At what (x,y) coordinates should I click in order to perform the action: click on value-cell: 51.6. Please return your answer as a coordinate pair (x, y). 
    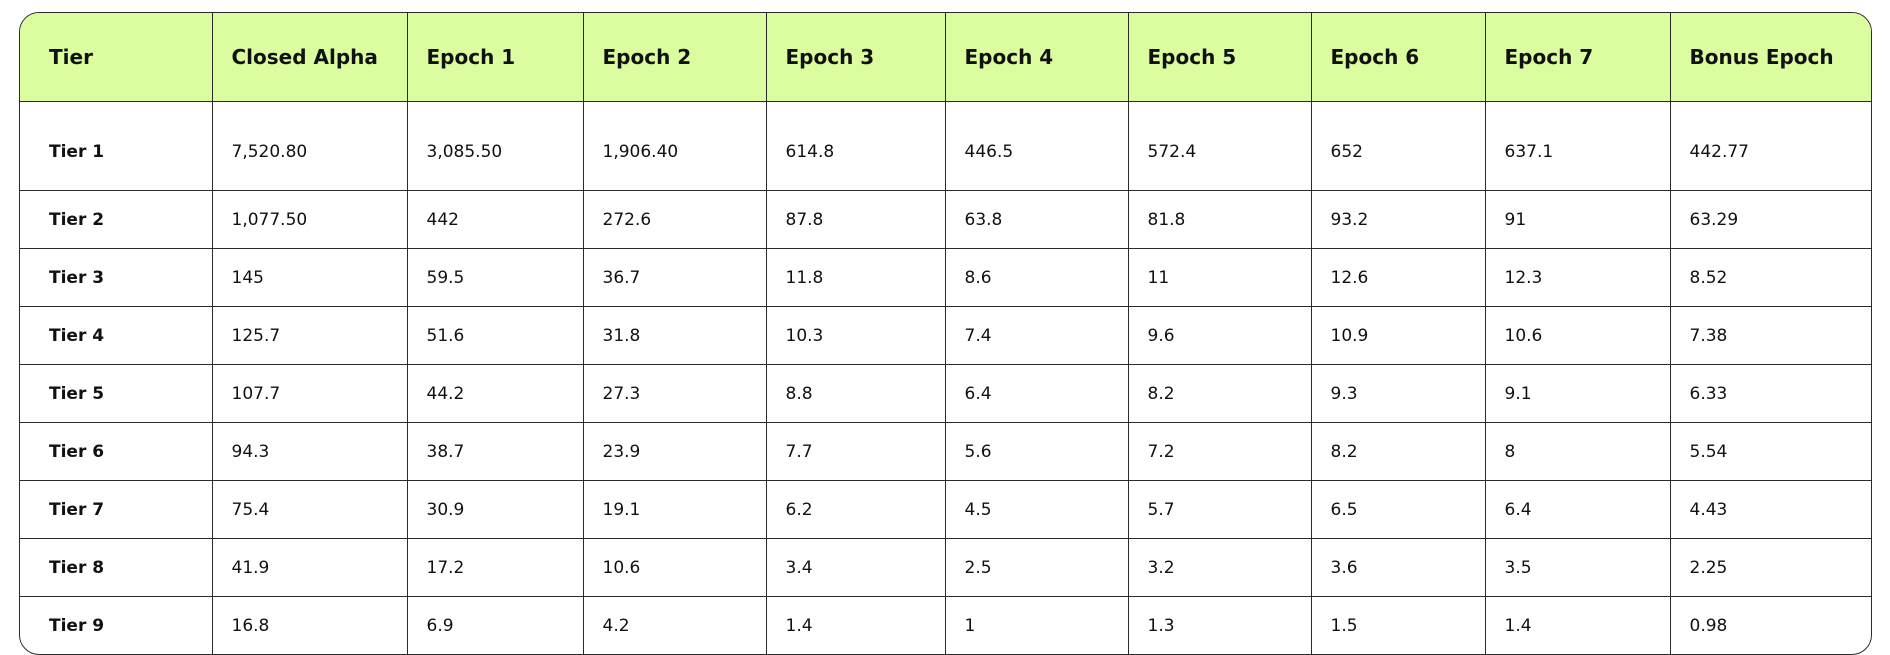
    Looking at the image, I should click on (495, 335).